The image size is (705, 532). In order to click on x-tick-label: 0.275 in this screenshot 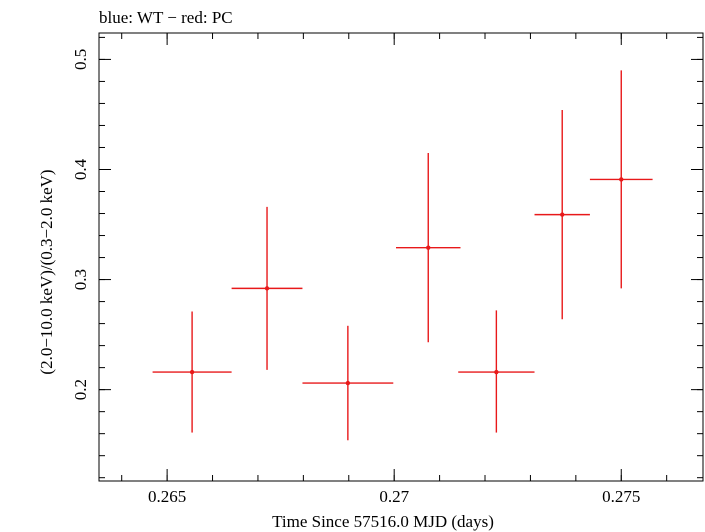, I will do `click(621, 496)`.